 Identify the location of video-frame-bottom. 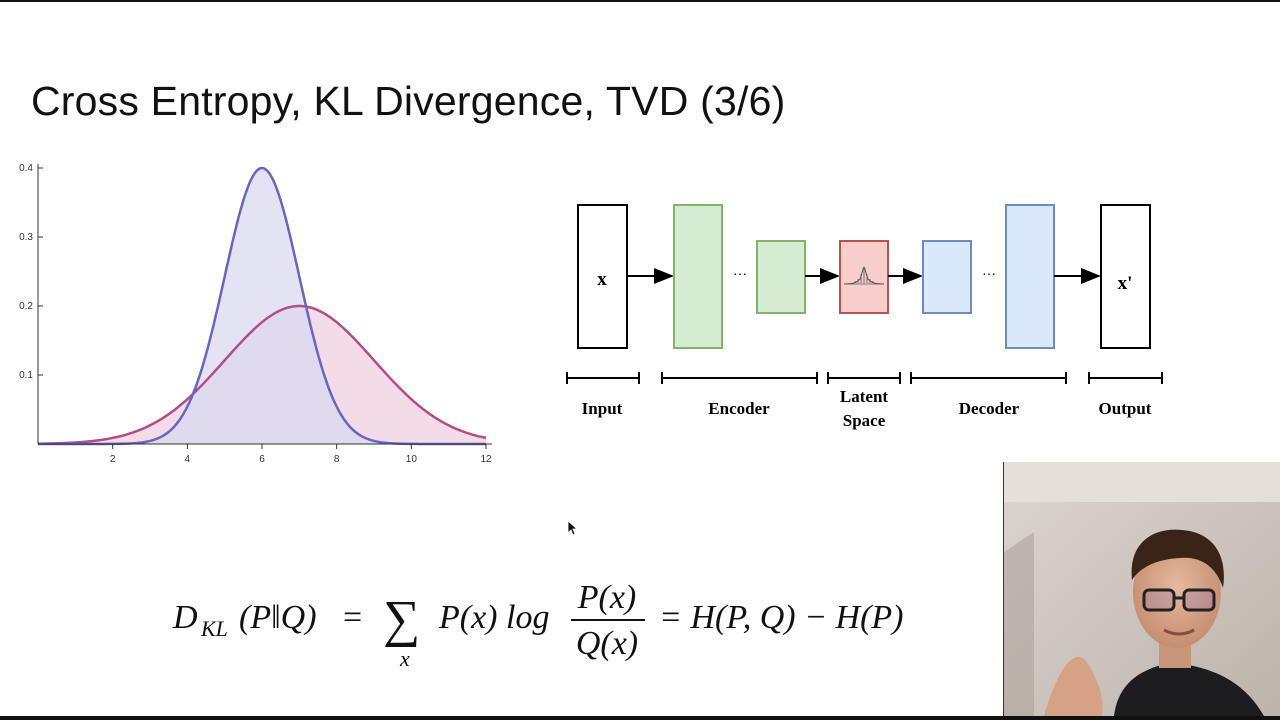
(640, 718).